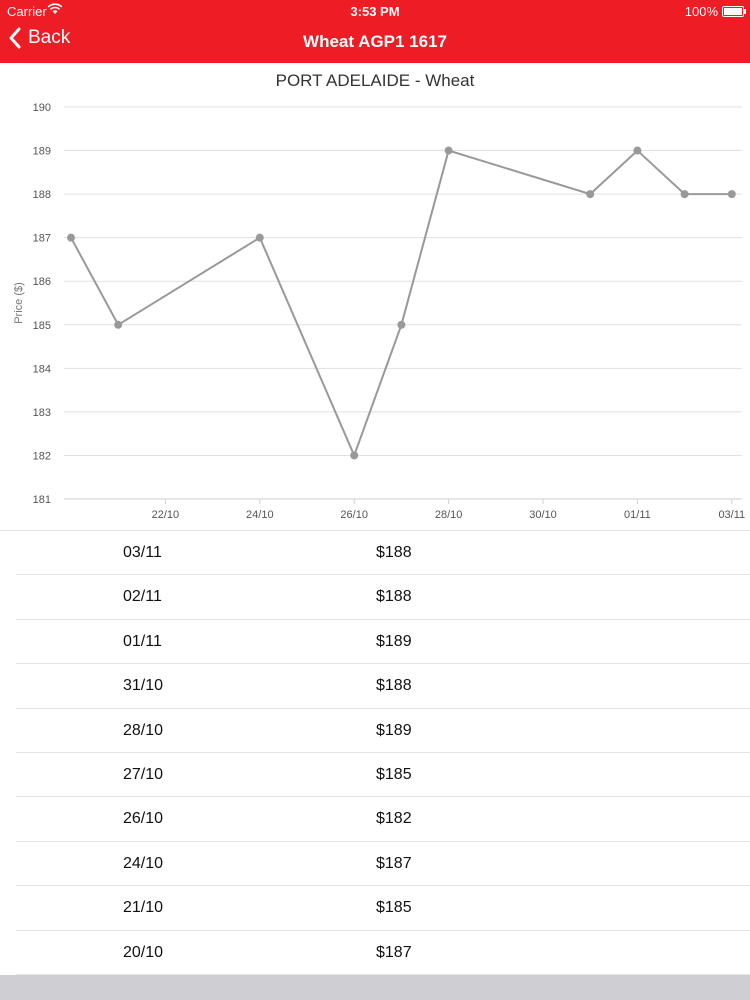  I want to click on clock: 3:53 PM, so click(375, 11).